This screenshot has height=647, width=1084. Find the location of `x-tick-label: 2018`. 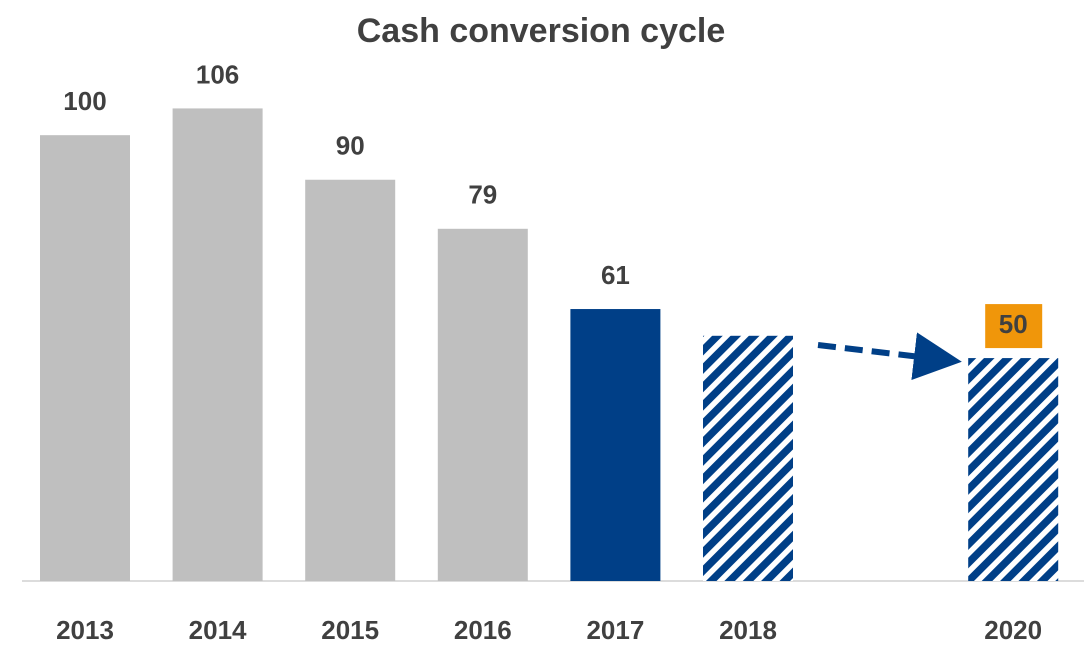

x-tick-label: 2018 is located at coordinates (748, 630).